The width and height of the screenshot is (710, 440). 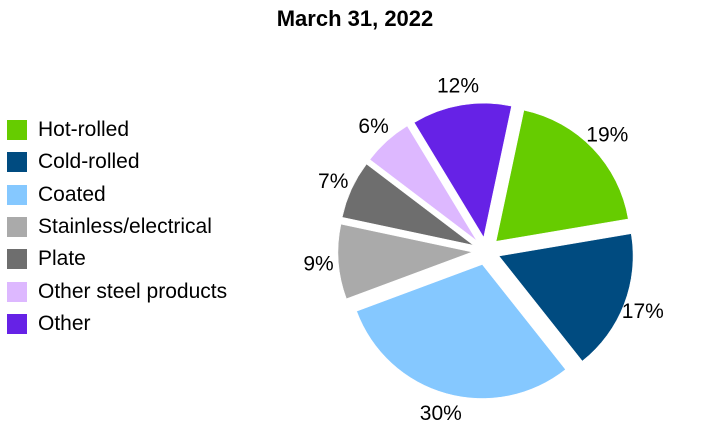 I want to click on legend-item: Hot-rolled, so click(x=117, y=130).